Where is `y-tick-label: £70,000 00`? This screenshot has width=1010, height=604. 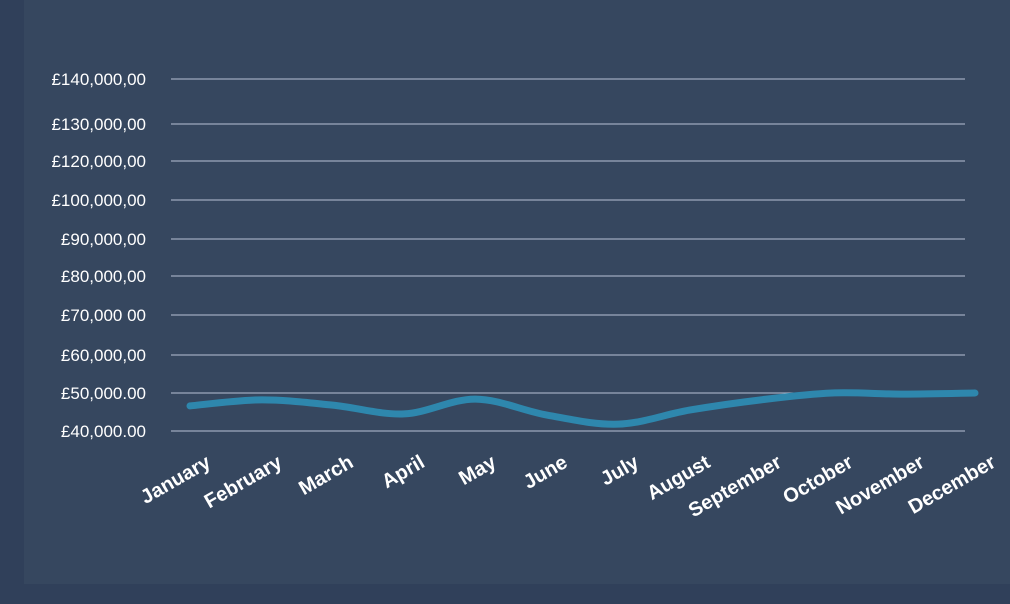 y-tick-label: £70,000 00 is located at coordinates (103, 315).